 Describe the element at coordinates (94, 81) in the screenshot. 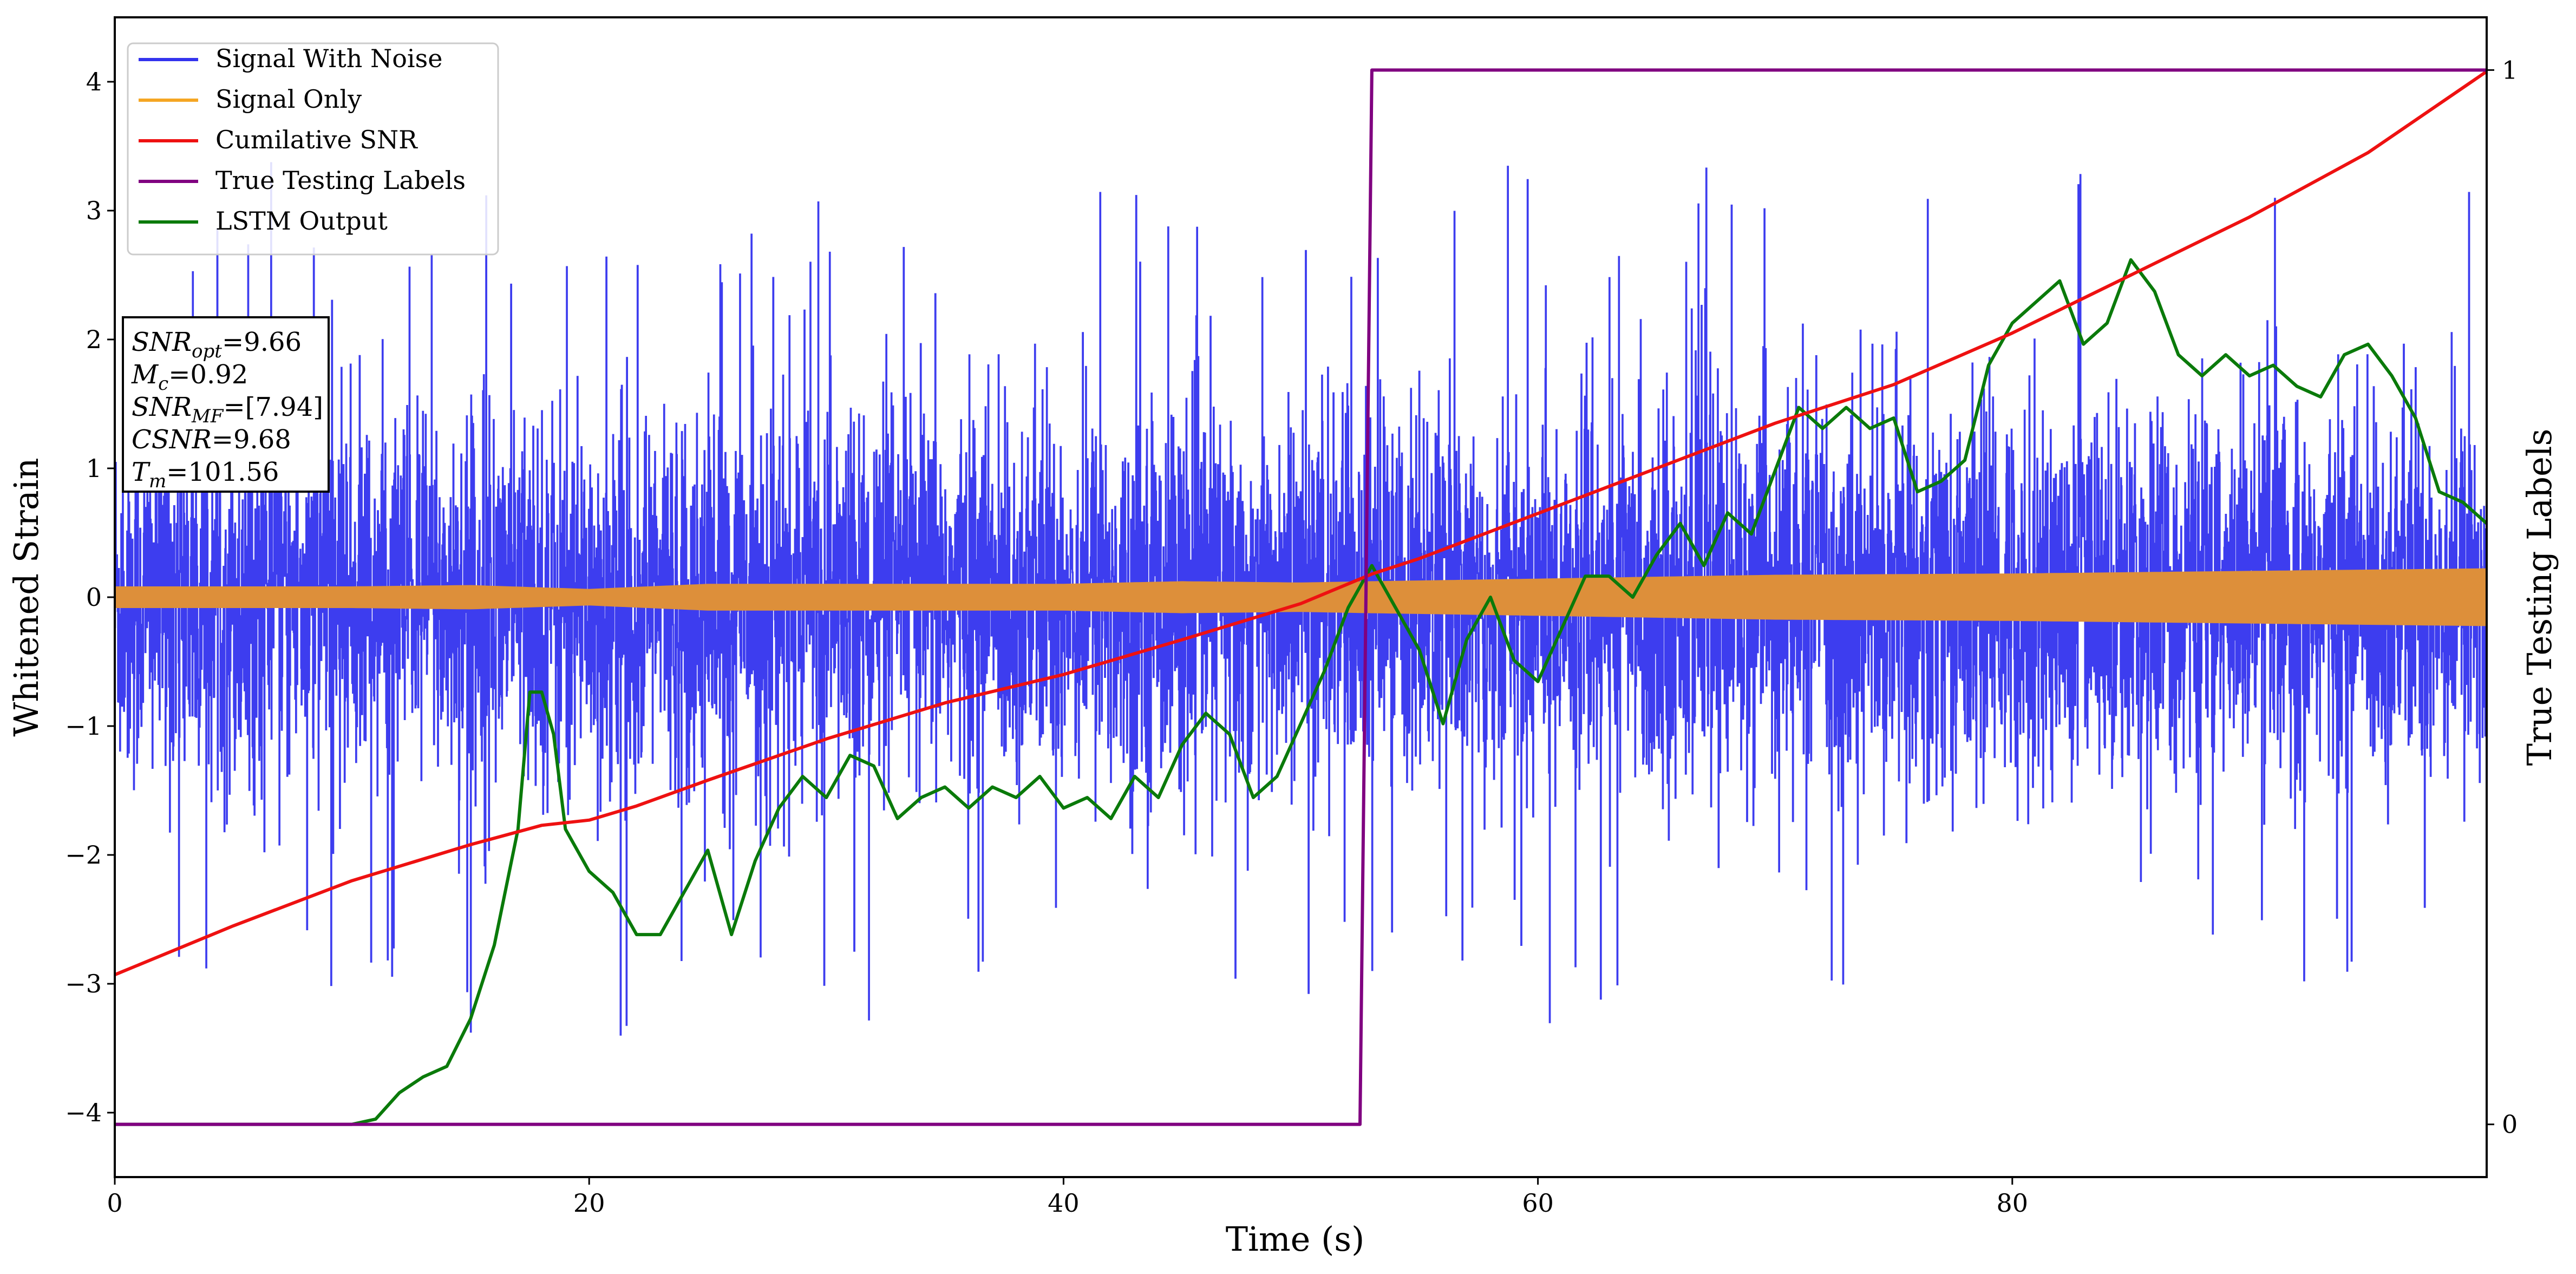

I see `y-tick-label: 4` at that location.